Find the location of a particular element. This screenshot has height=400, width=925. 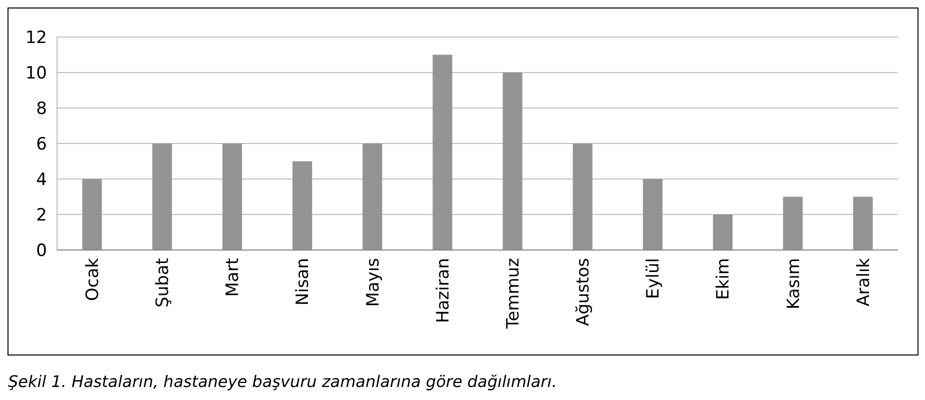

x-tick-label: Aralık is located at coordinates (864, 282).